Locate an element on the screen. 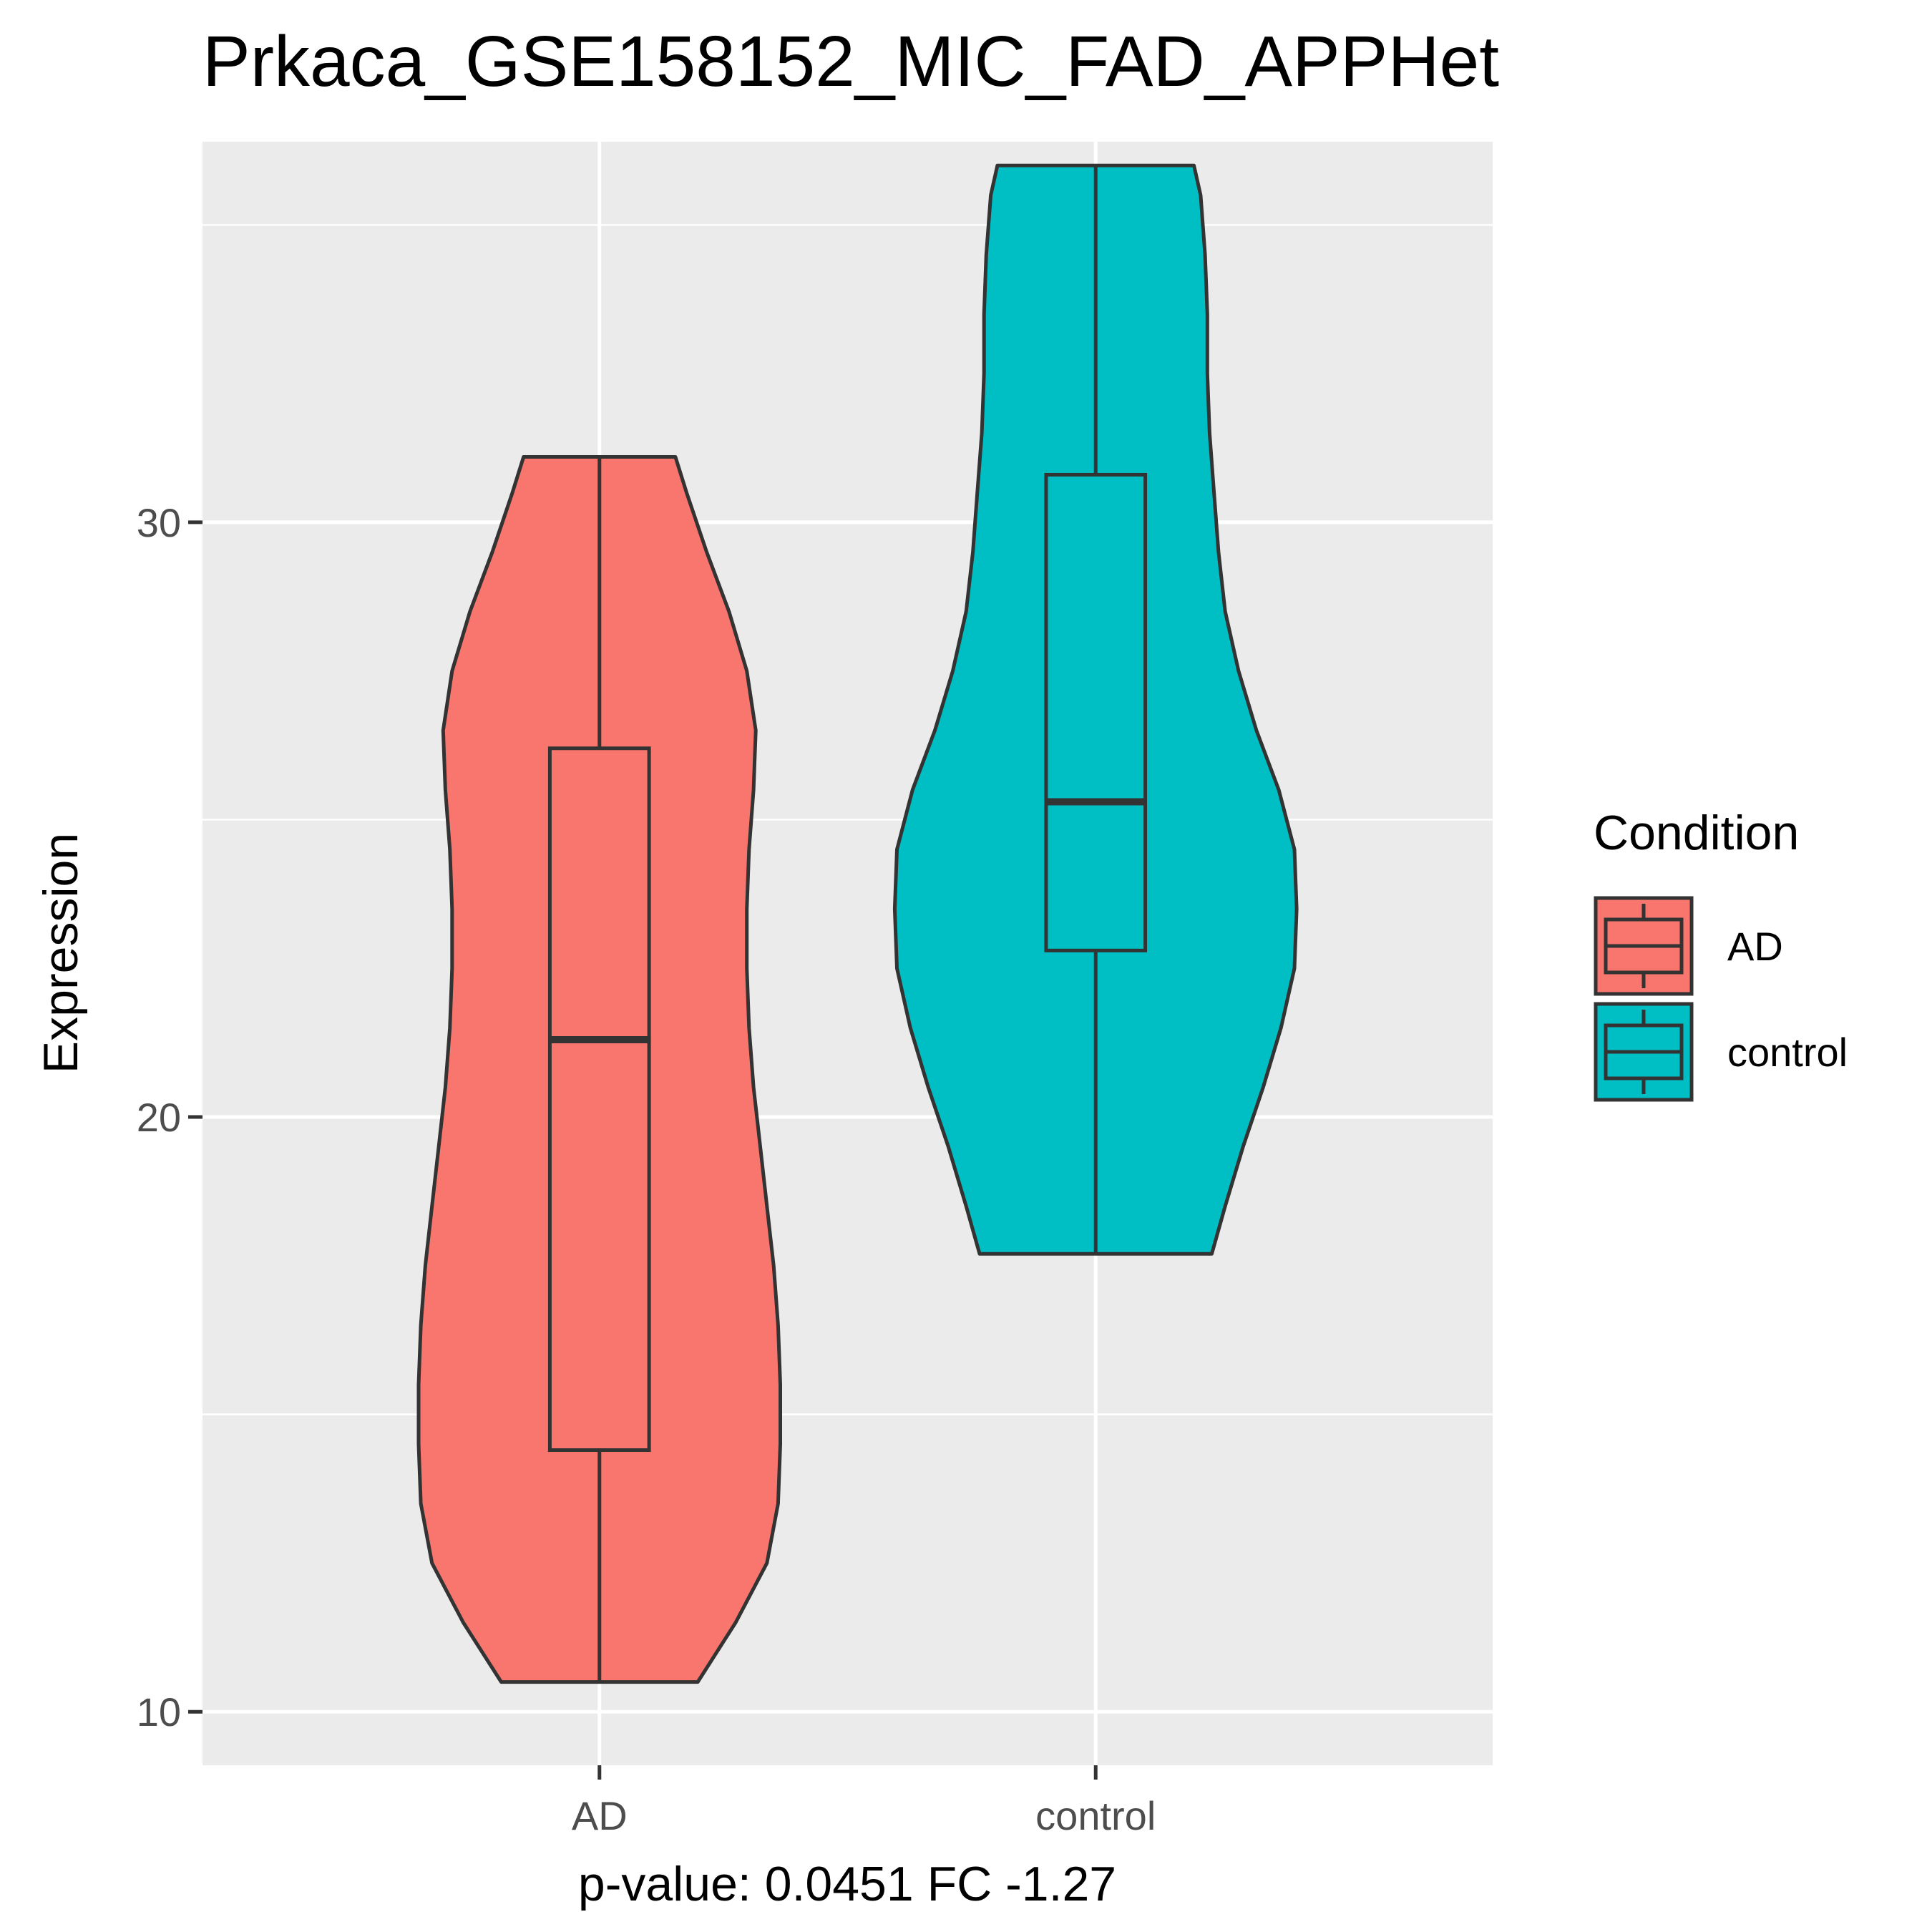 This screenshot has height=1932, width=1932. box-control is located at coordinates (1096, 712).